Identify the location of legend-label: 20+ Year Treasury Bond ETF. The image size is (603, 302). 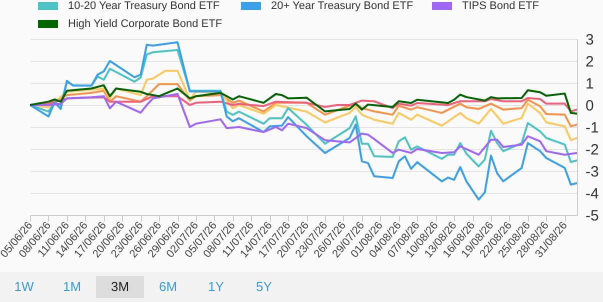
(342, 6).